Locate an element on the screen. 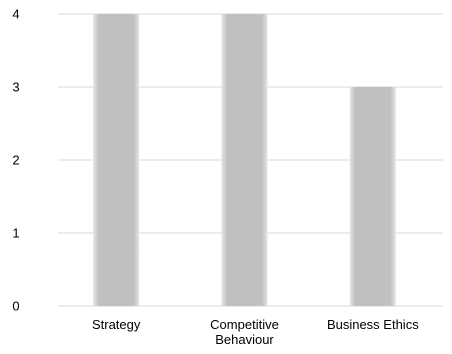 The image size is (452, 354). y-tick-label: 2 is located at coordinates (15, 160).